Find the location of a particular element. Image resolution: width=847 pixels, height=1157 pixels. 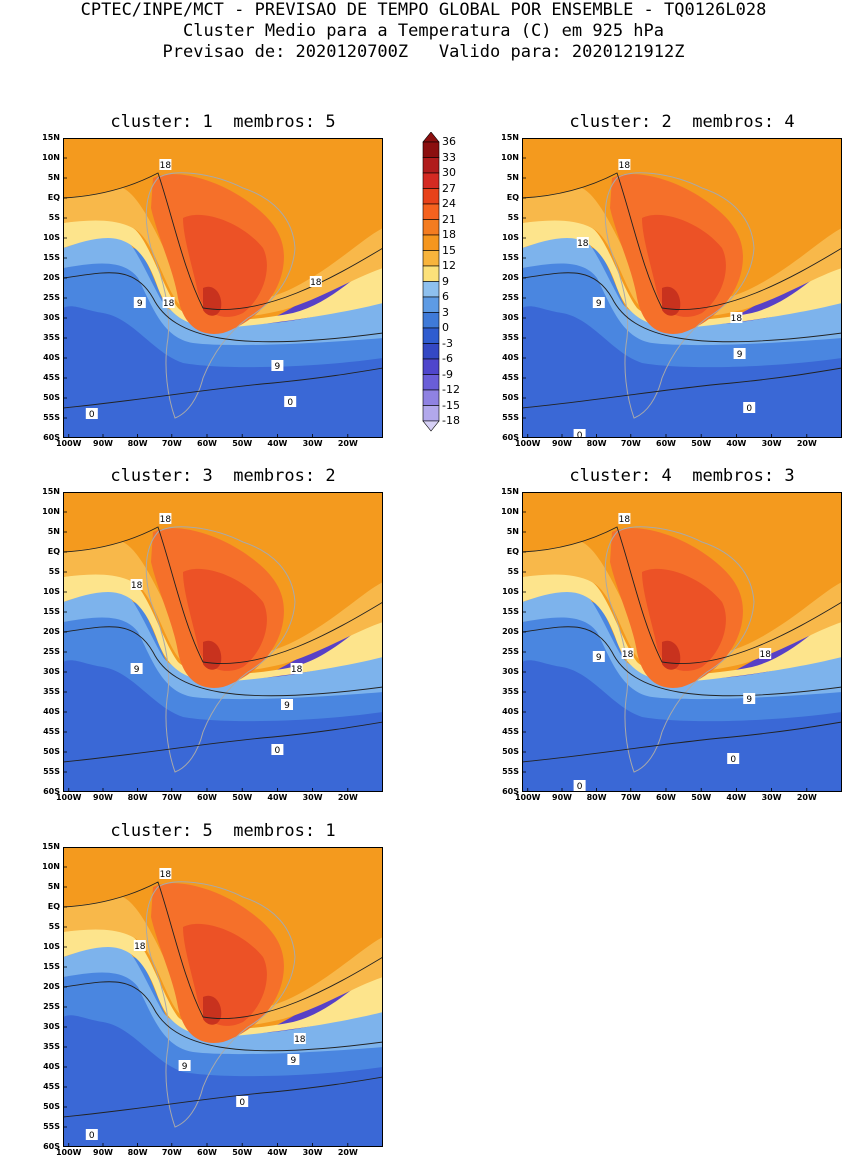

colorbar-level-label: 3 is located at coordinates (445, 312).